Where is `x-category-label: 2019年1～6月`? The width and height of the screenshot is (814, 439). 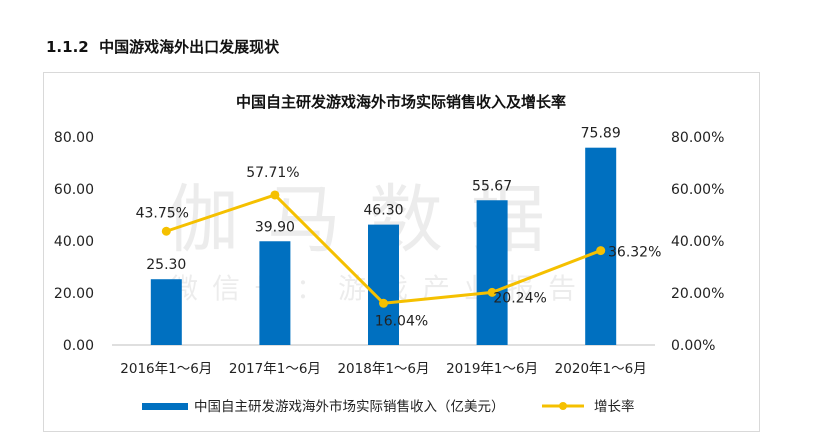 x-category-label: 2019年1～6月 is located at coordinates (492, 369).